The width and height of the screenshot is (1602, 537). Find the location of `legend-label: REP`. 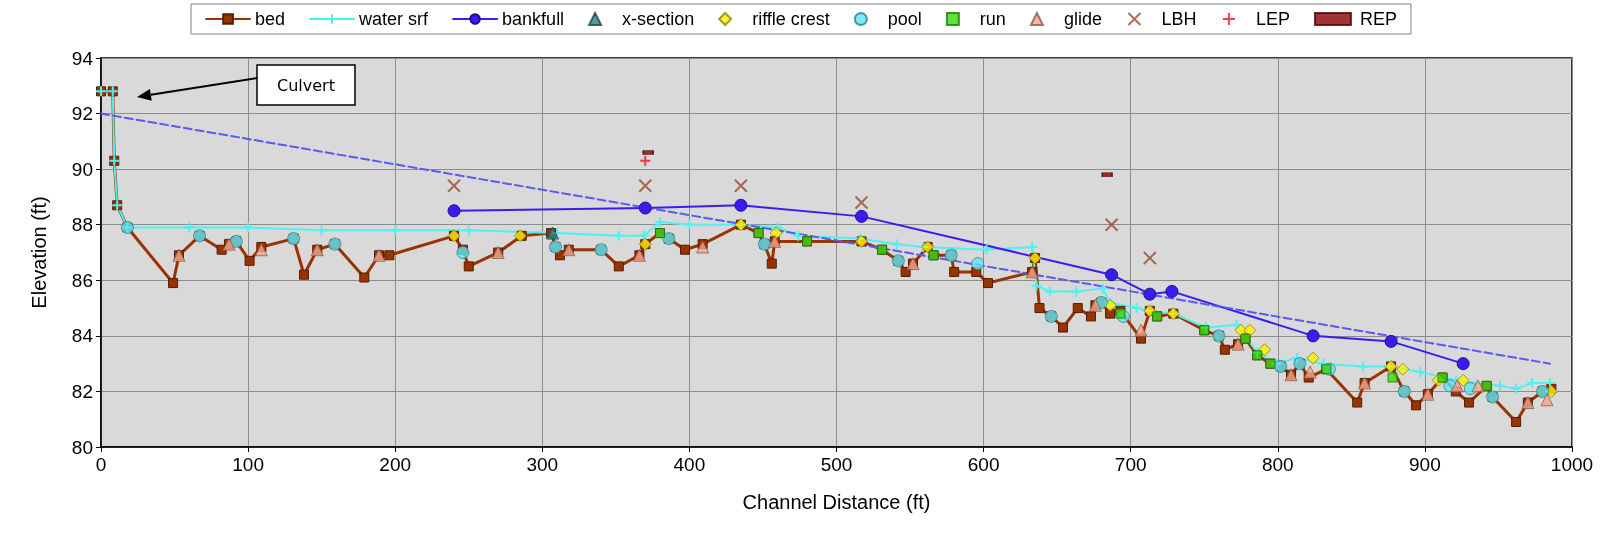

legend-label: REP is located at coordinates (1378, 19).